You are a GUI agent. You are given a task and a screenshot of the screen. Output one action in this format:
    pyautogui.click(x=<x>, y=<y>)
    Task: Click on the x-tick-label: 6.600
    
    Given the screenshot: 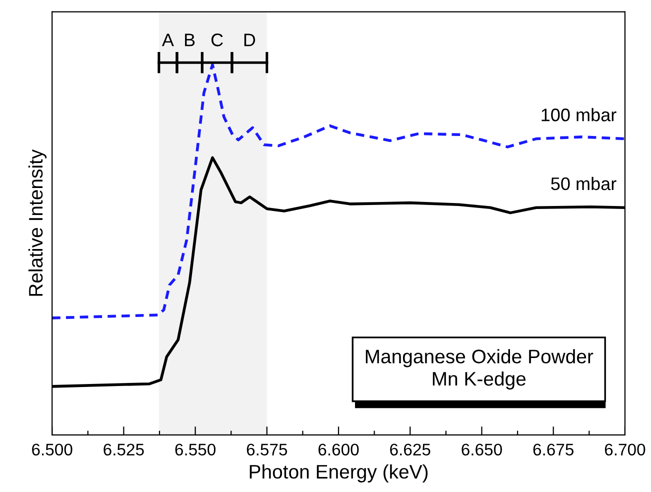 What is the action you would take?
    pyautogui.click(x=338, y=450)
    